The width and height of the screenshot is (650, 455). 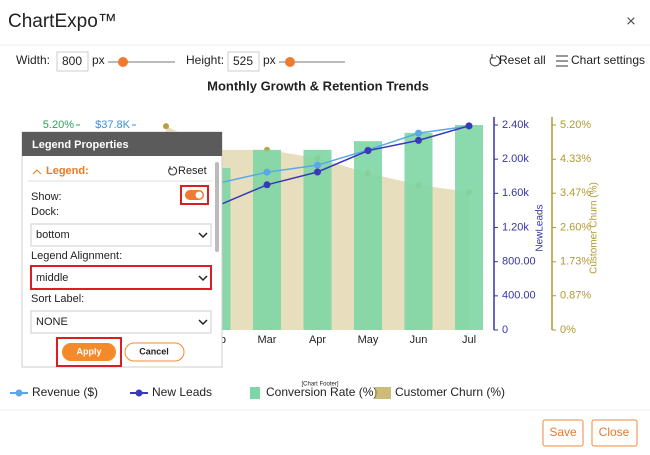 What do you see at coordinates (562, 61) in the screenshot?
I see `settings-icon` at bounding box center [562, 61].